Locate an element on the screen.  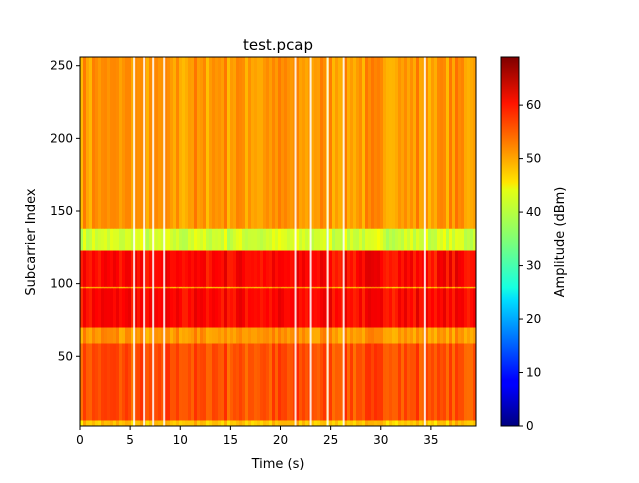
x-axis-label: Time (s) is located at coordinates (278, 464).